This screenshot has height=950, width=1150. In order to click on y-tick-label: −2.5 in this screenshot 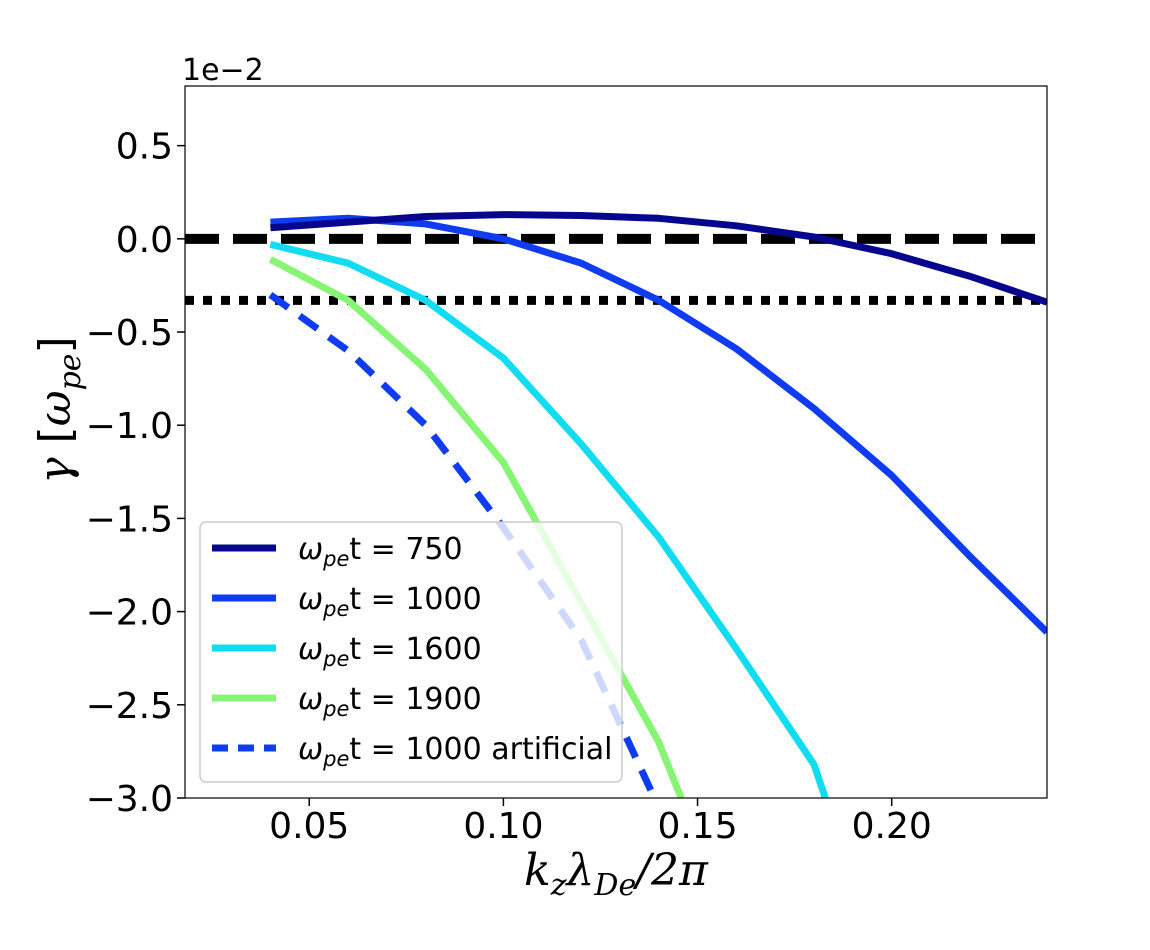, I will do `click(129, 706)`.